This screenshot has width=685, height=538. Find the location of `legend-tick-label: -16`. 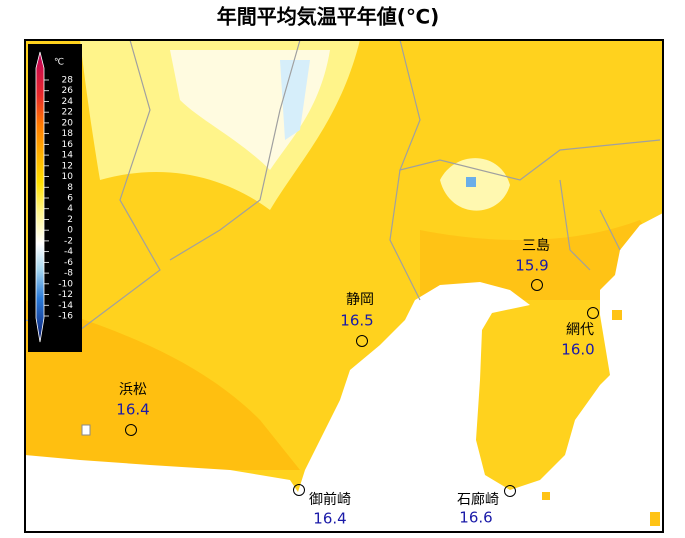

legend-tick-label: -16 is located at coordinates (65, 317).